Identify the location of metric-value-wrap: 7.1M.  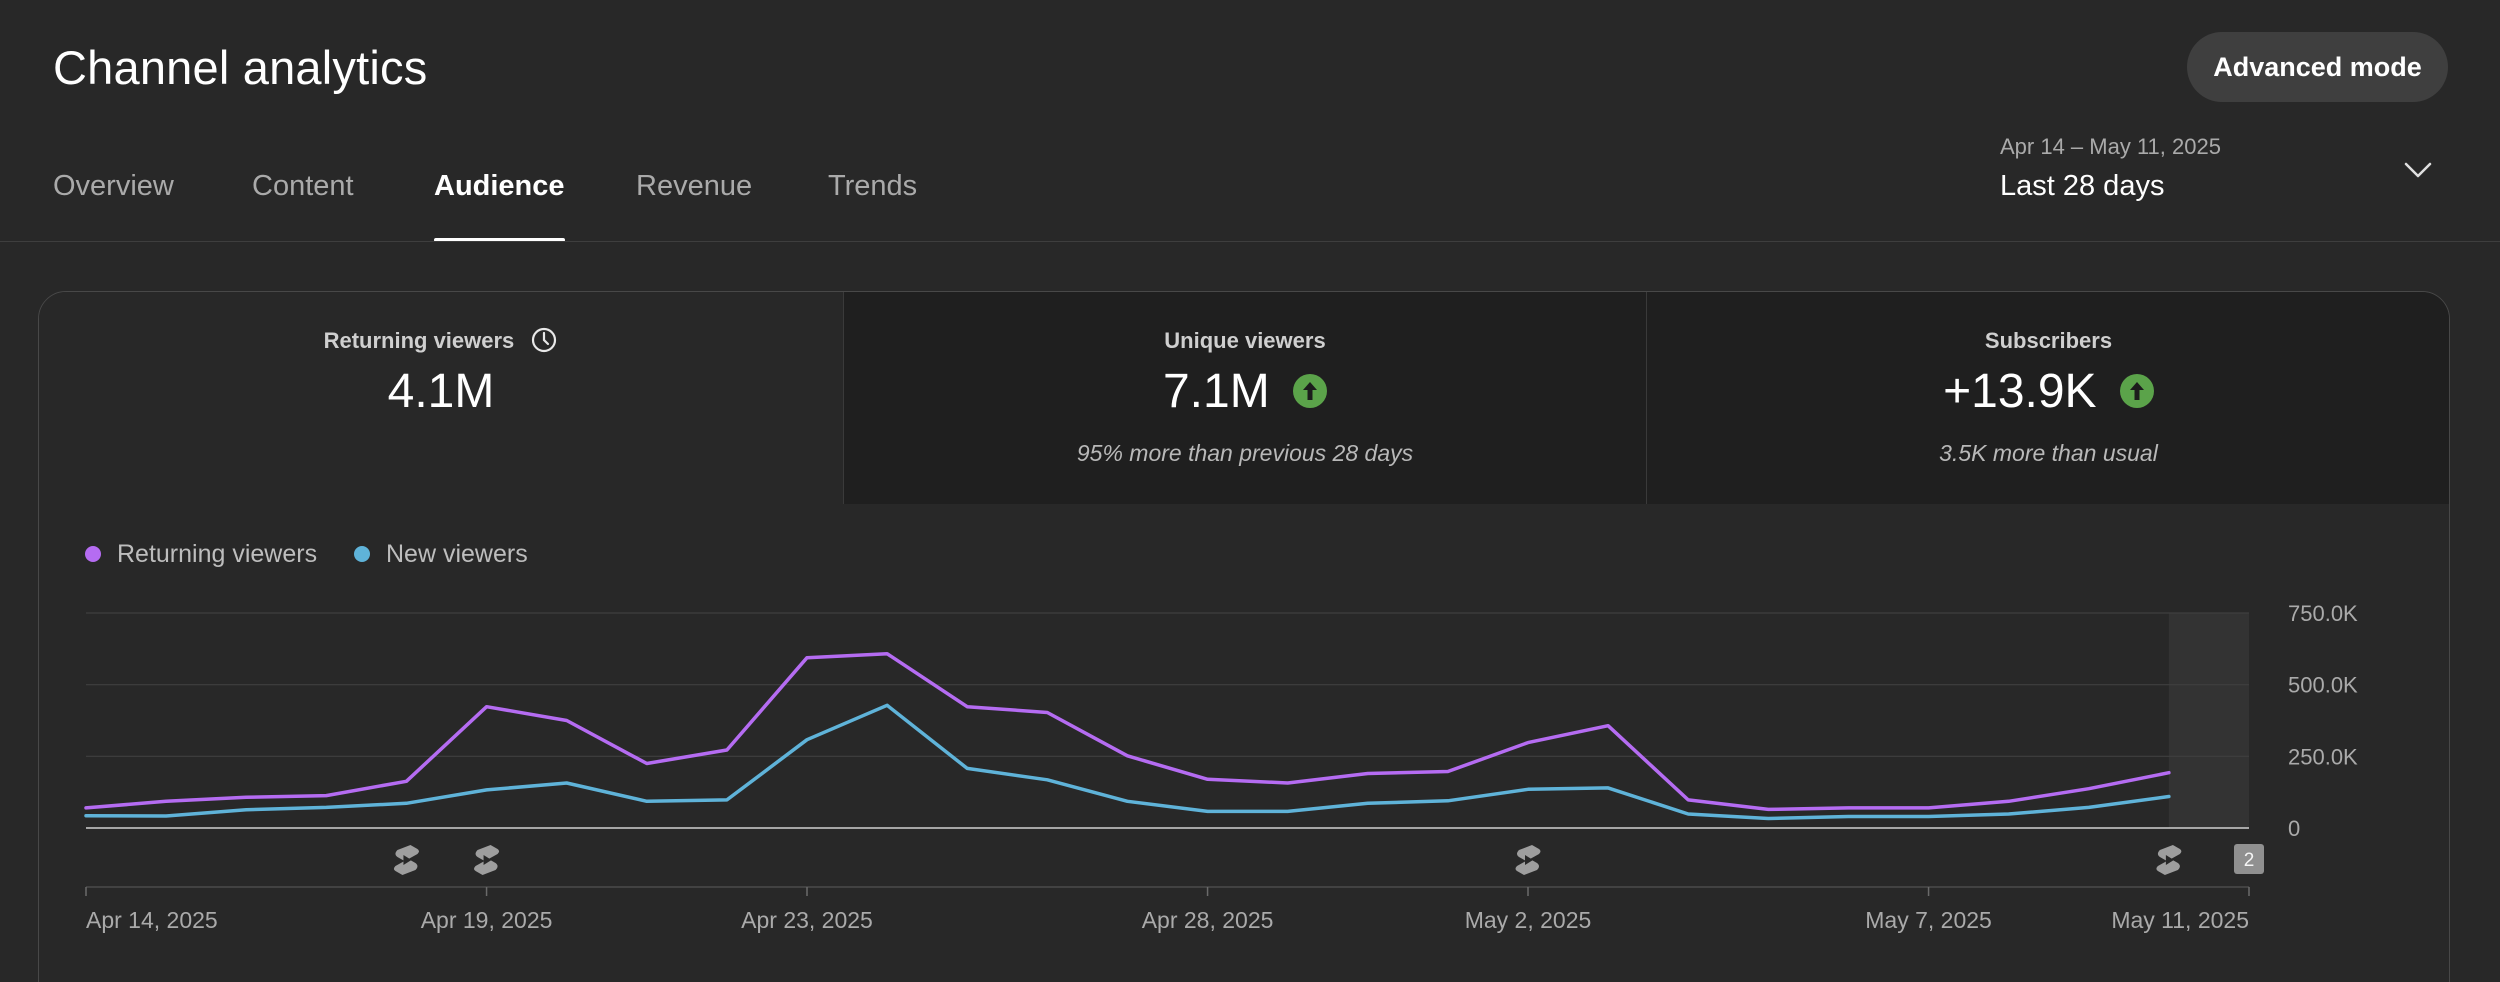
(1245, 391).